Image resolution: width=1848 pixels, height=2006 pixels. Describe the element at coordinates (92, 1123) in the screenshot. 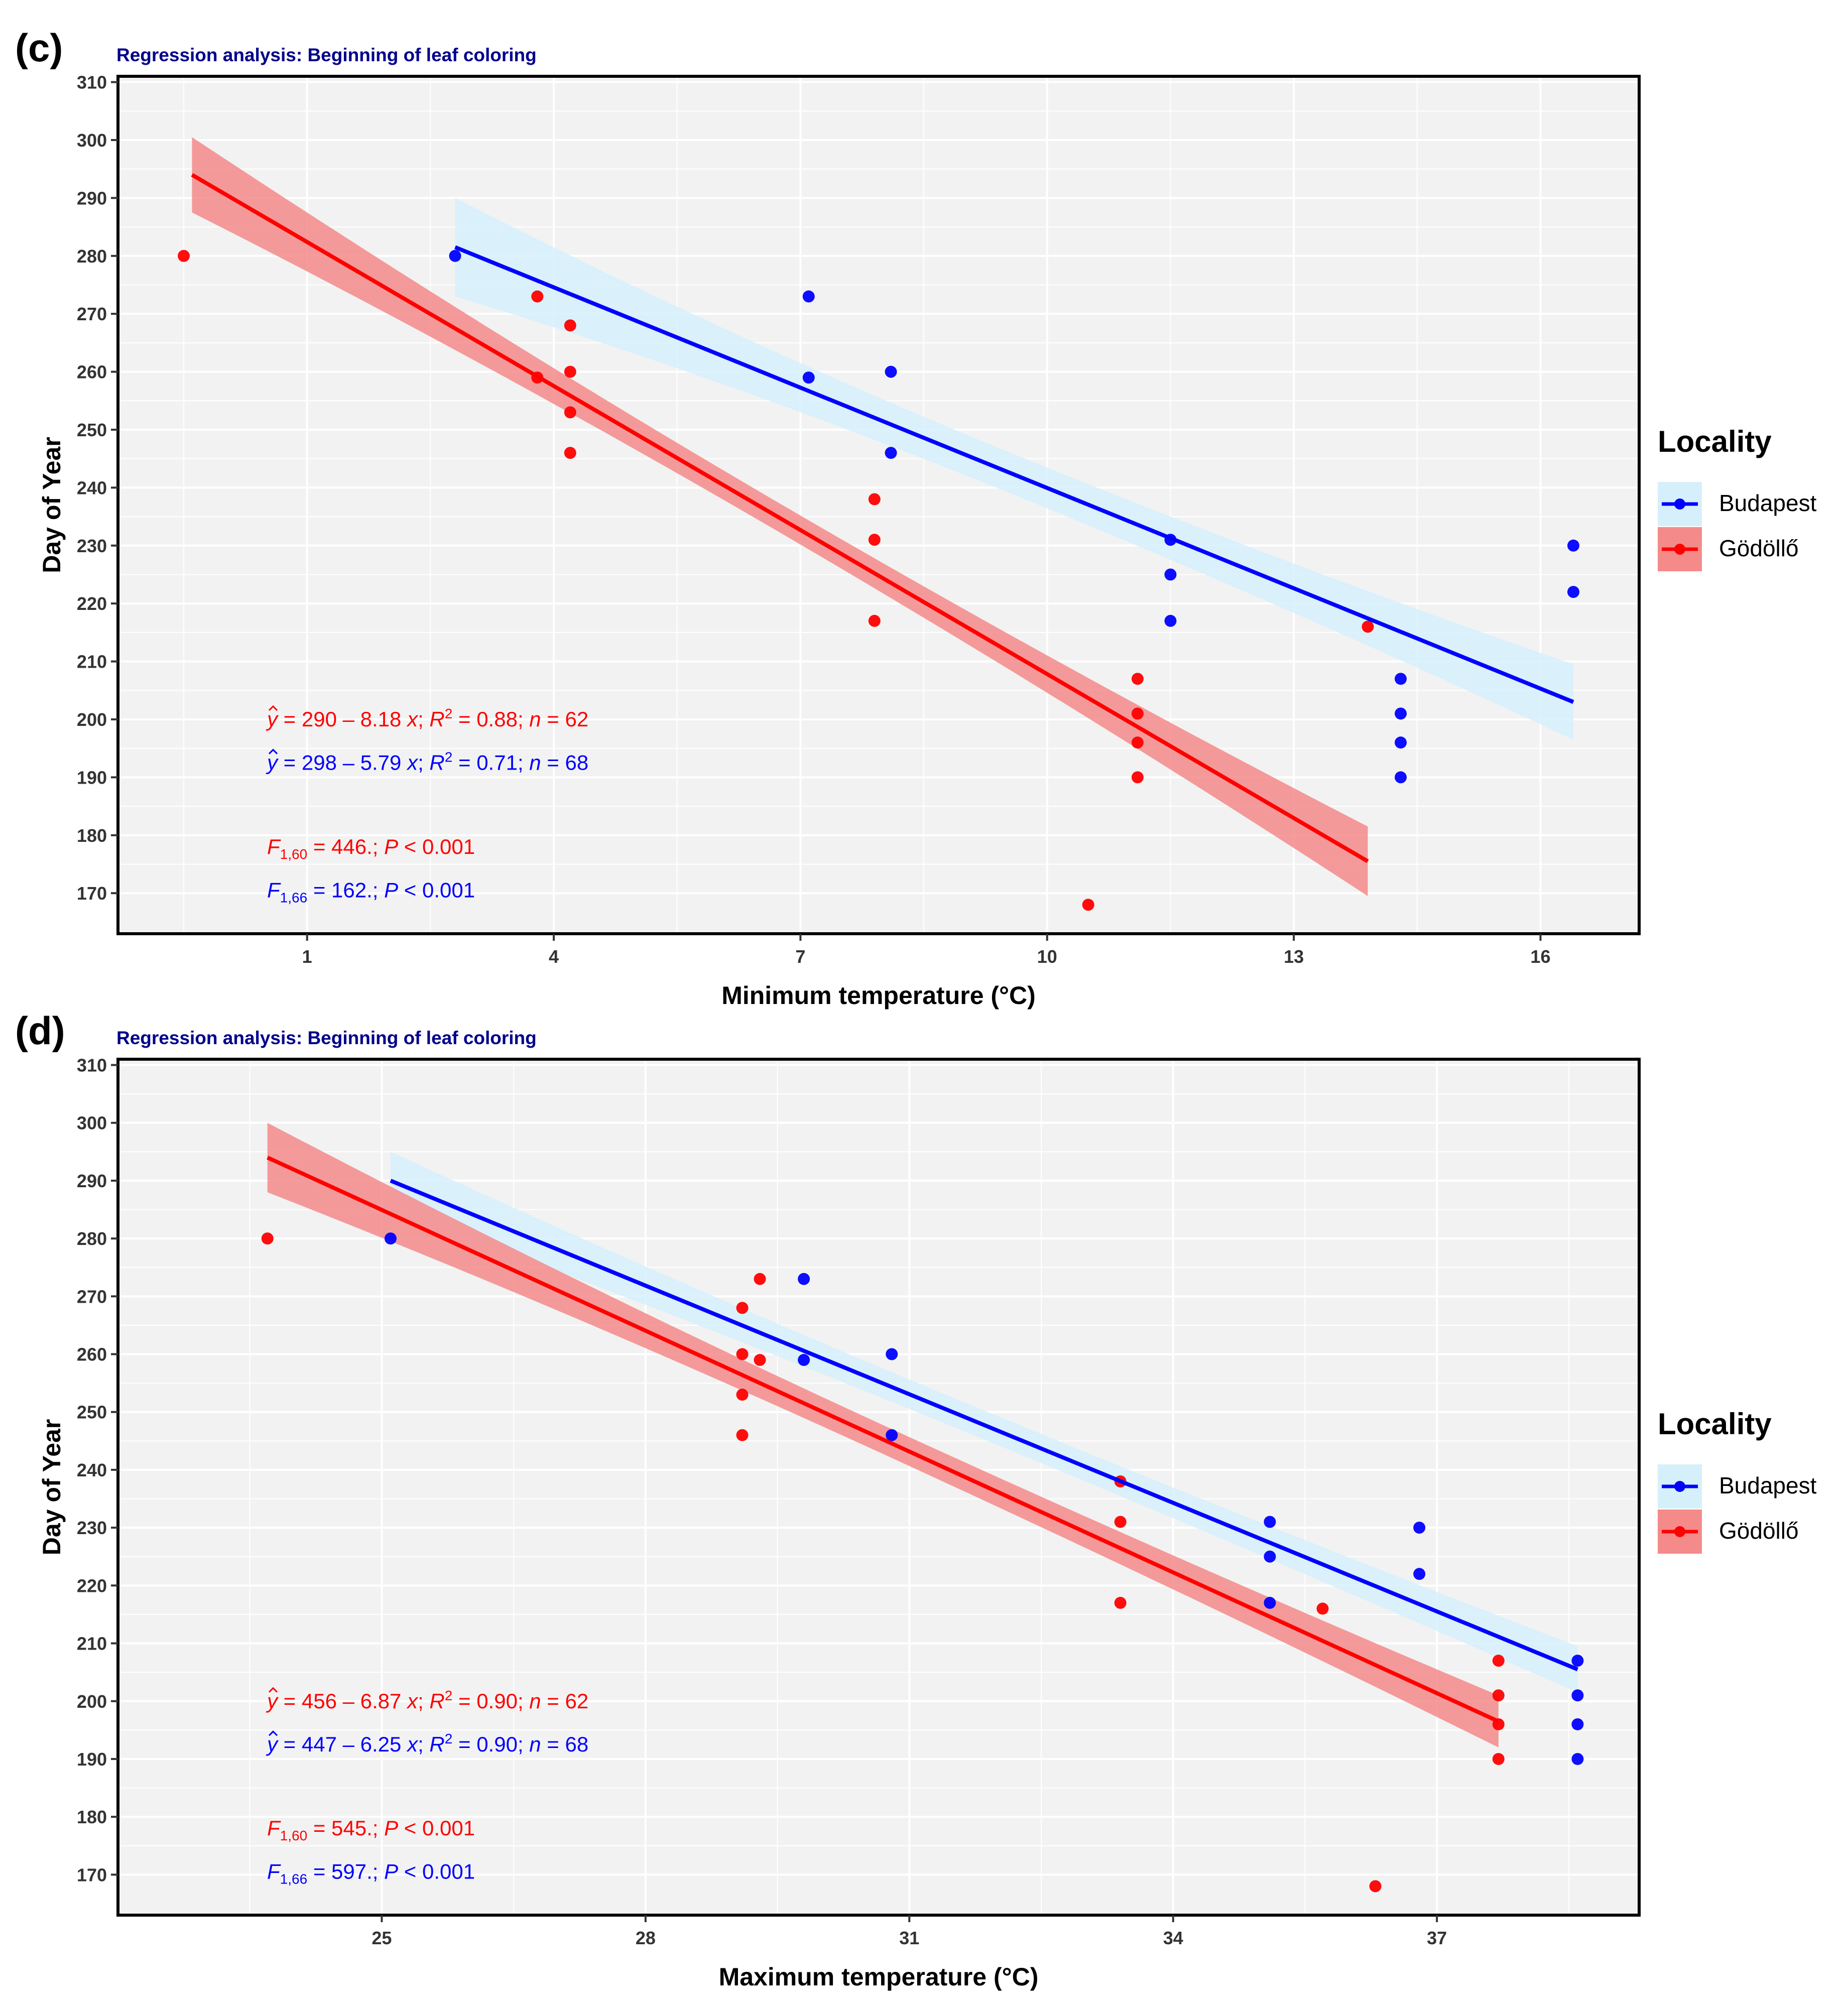

I see `y-tick-label: 300` at that location.